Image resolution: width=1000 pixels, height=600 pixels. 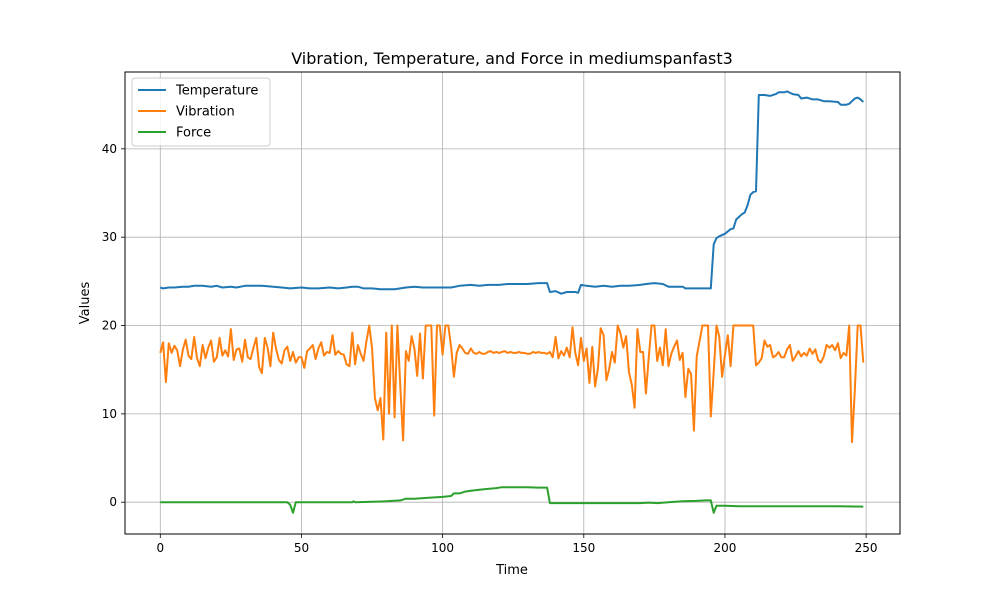 What do you see at coordinates (109, 326) in the screenshot?
I see `y-tick-label: 20` at bounding box center [109, 326].